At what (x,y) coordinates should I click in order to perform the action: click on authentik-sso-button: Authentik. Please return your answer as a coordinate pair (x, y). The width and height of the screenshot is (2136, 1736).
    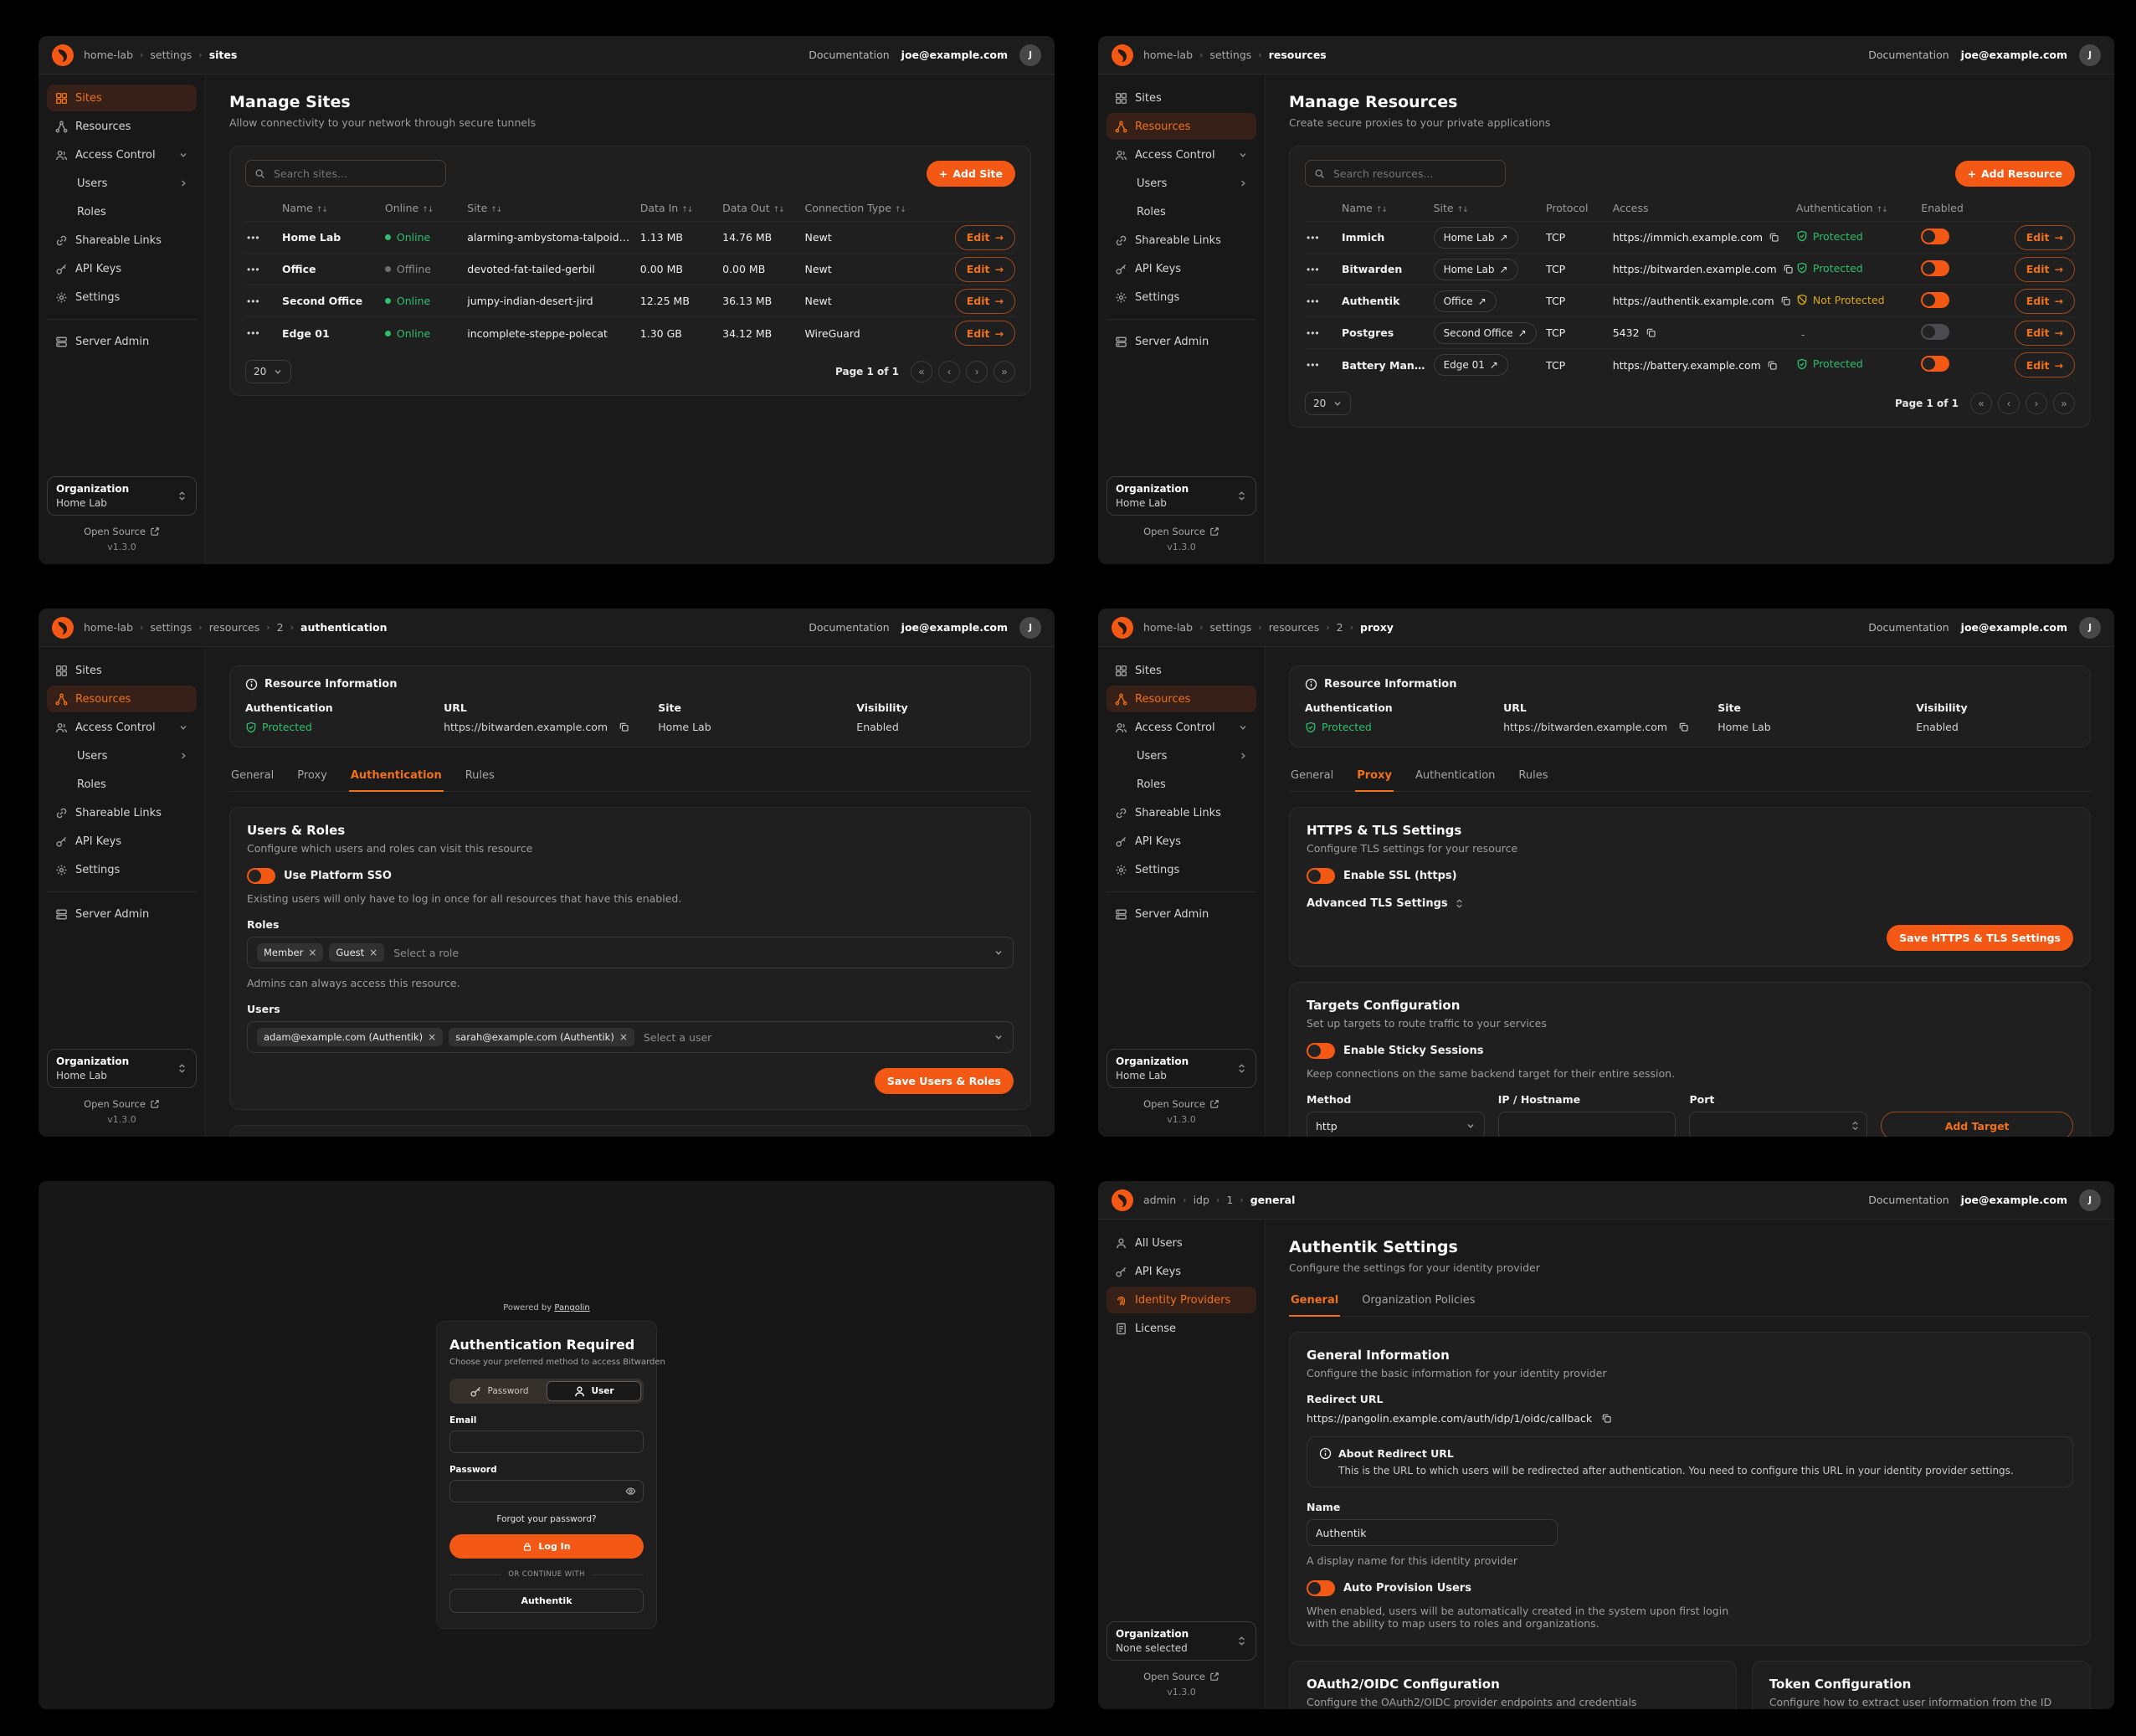
    Looking at the image, I should click on (546, 1601).